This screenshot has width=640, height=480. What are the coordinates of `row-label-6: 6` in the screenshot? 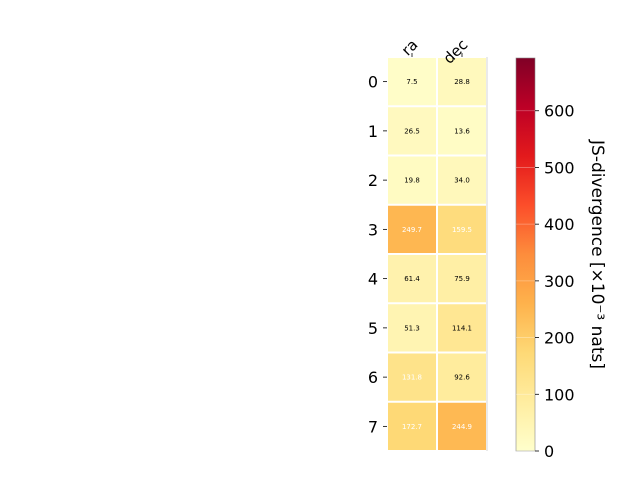 It's located at (373, 377).